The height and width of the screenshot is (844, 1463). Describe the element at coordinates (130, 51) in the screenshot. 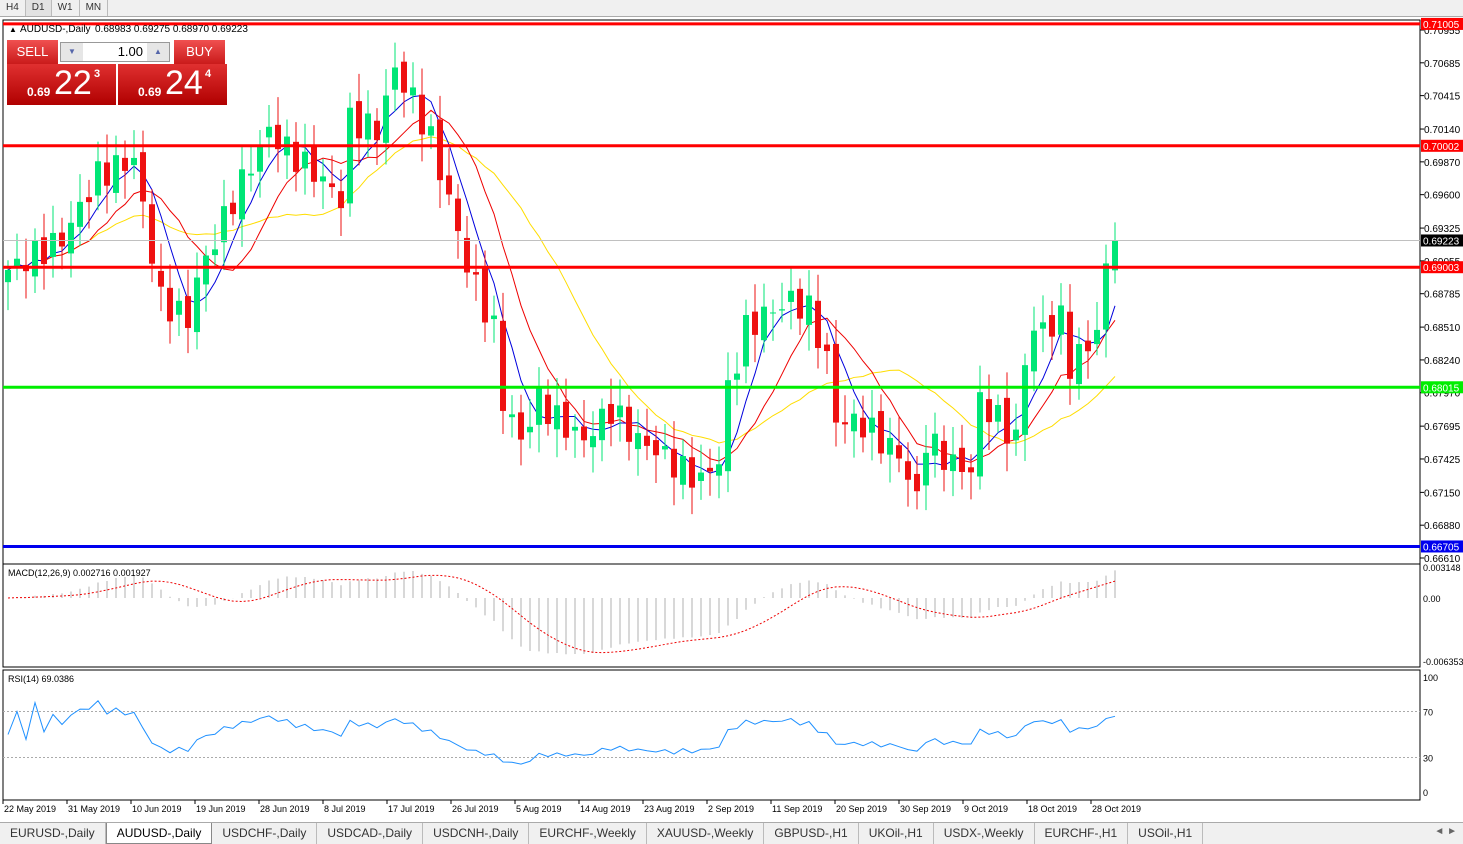

I see `lot-size-input: 1.00` at that location.